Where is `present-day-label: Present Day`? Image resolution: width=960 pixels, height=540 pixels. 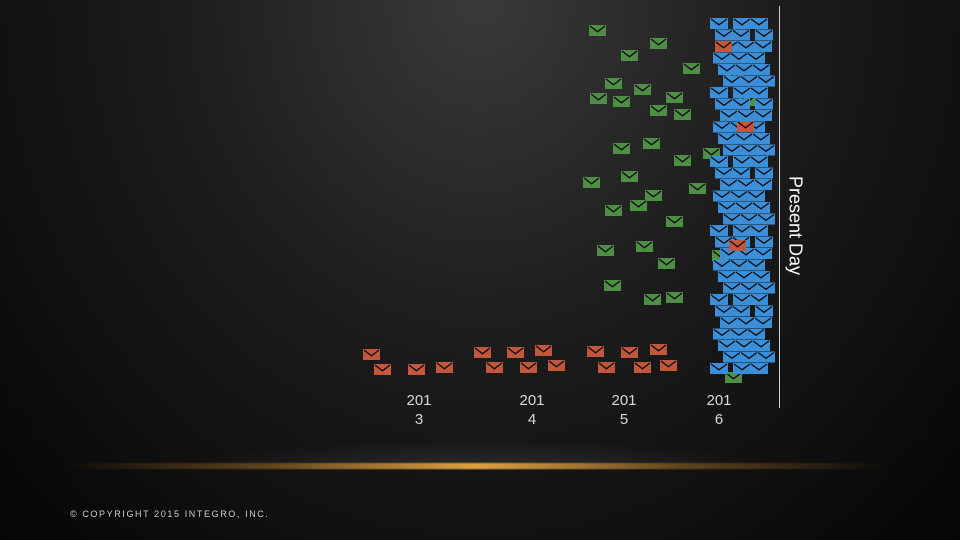
present-day-label: Present Day is located at coordinates (795, 225).